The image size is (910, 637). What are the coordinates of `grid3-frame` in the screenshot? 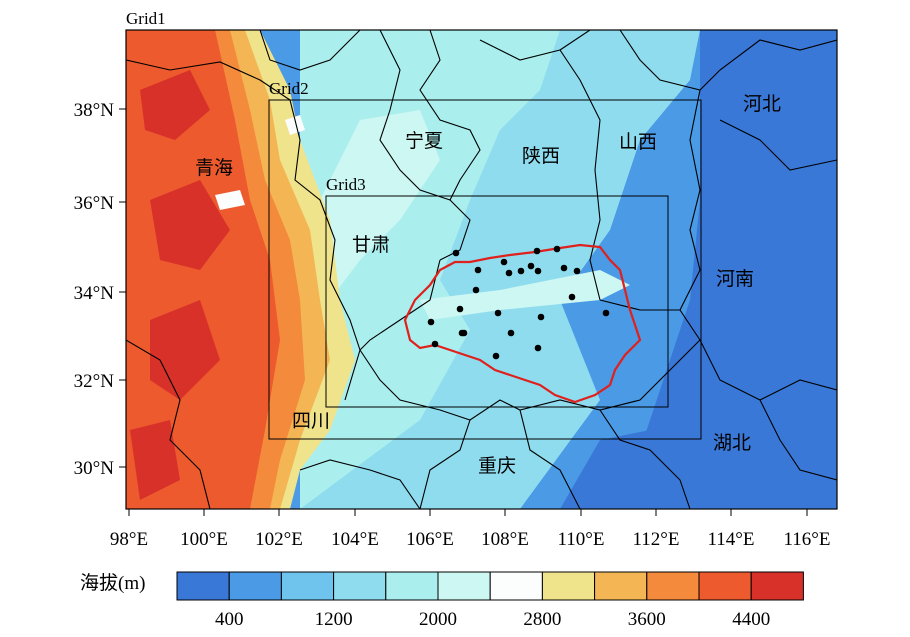 It's located at (497, 301).